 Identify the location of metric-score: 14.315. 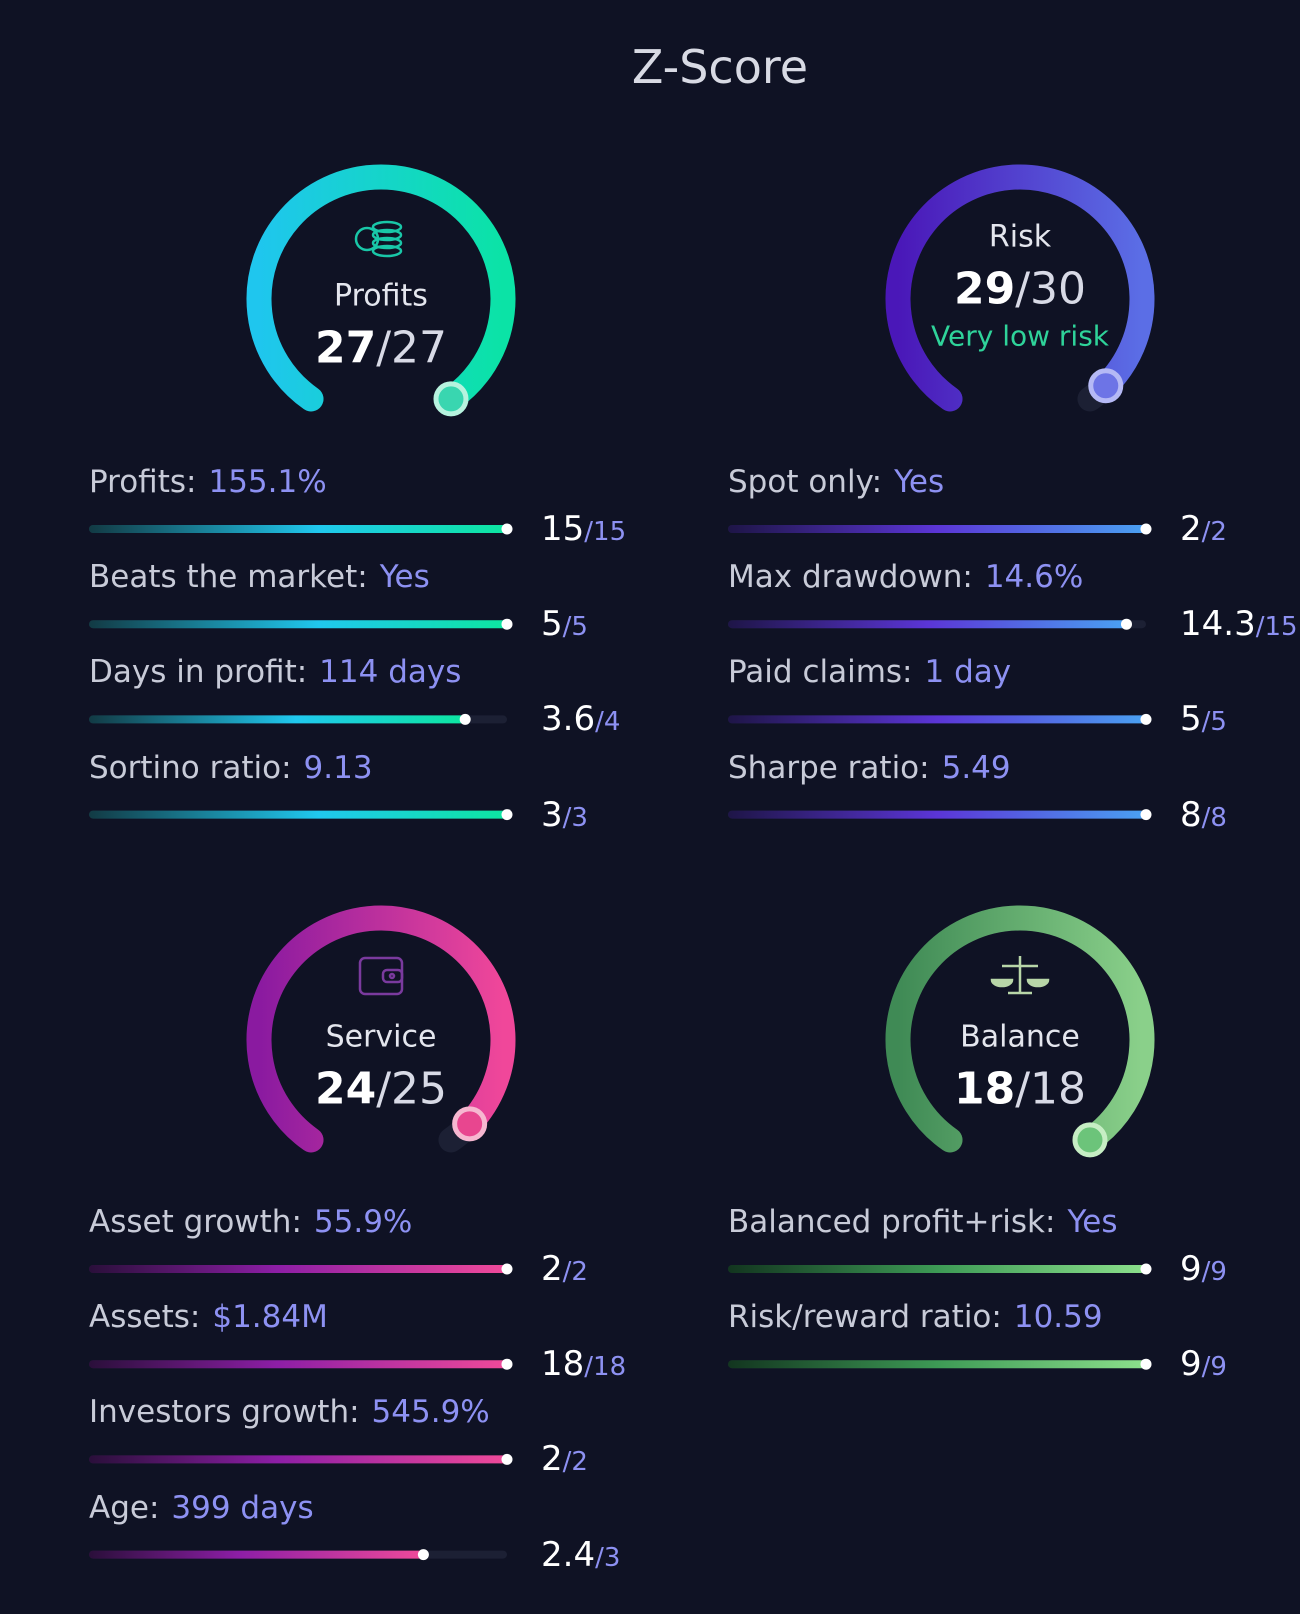
(1239, 624).